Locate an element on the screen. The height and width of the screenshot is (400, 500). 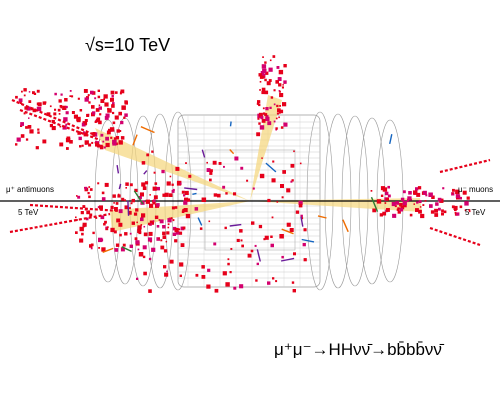
right-beam-label: μ⁻ muons is located at coordinates (476, 189).